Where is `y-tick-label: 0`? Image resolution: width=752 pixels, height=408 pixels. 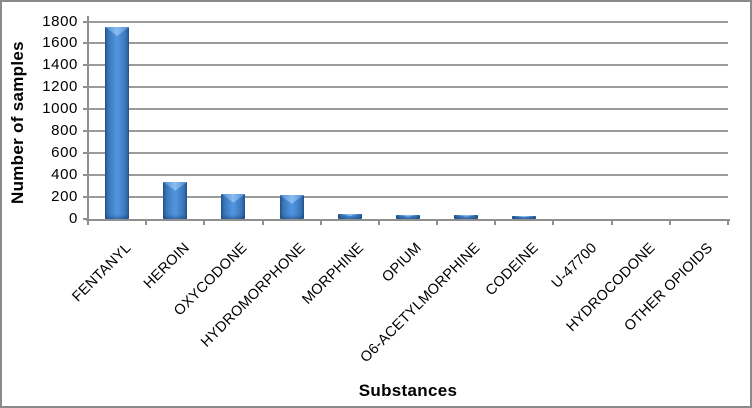 y-tick-label: 0 is located at coordinates (73, 218).